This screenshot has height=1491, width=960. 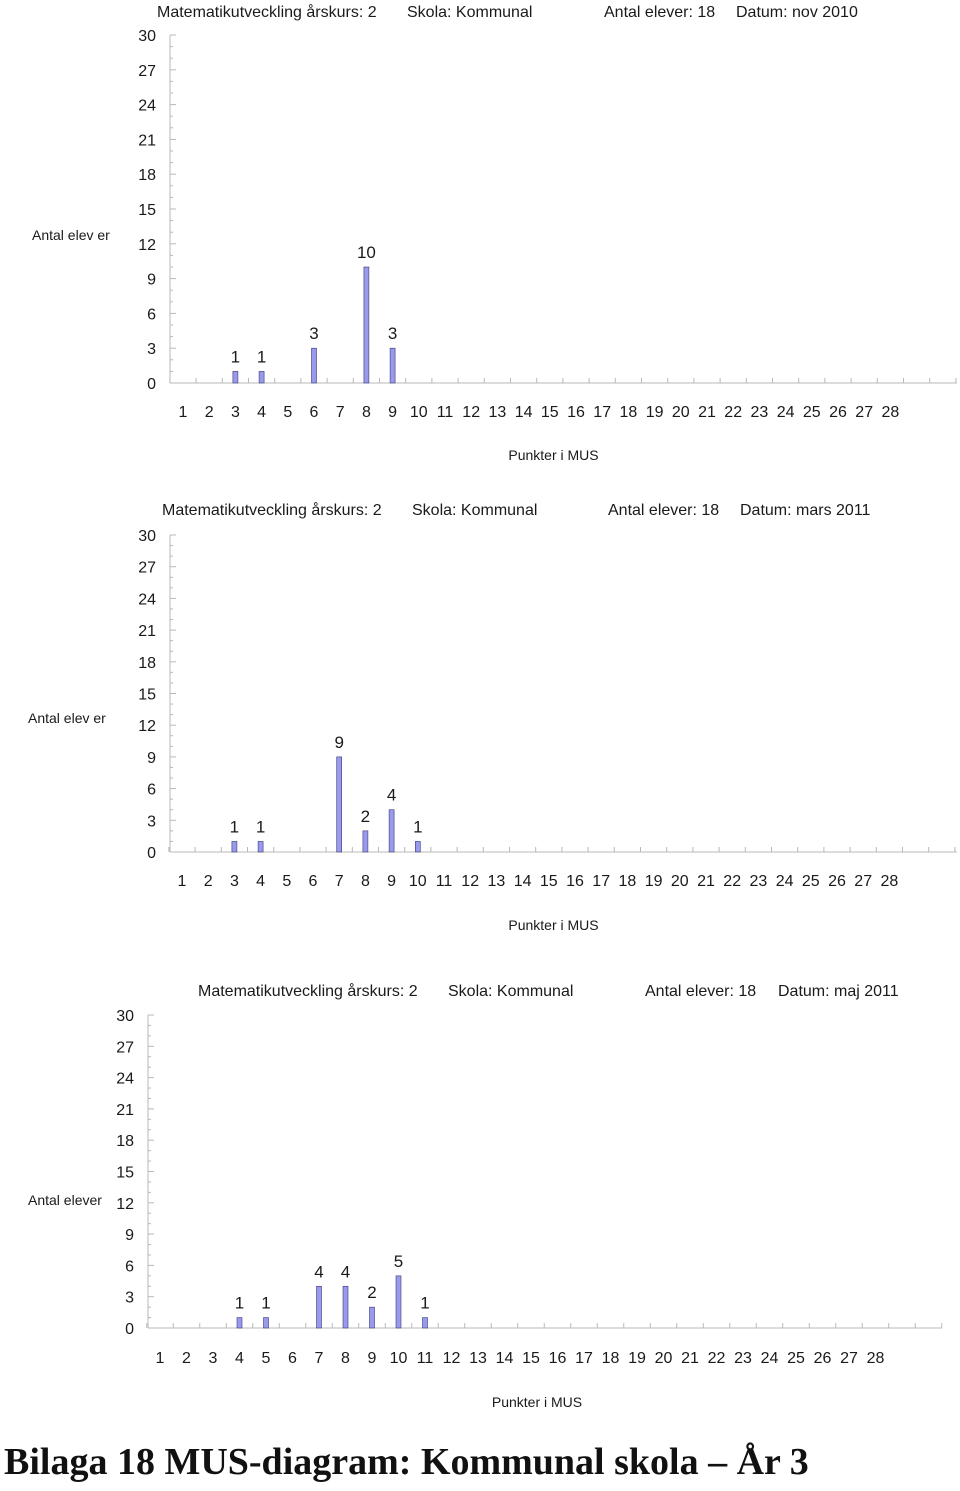 I want to click on data-label-11: 1, so click(x=424, y=1303).